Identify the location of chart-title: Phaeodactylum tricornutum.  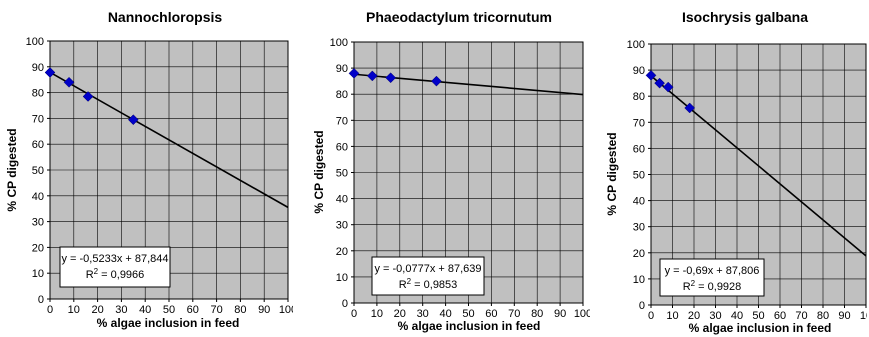
(459, 17).